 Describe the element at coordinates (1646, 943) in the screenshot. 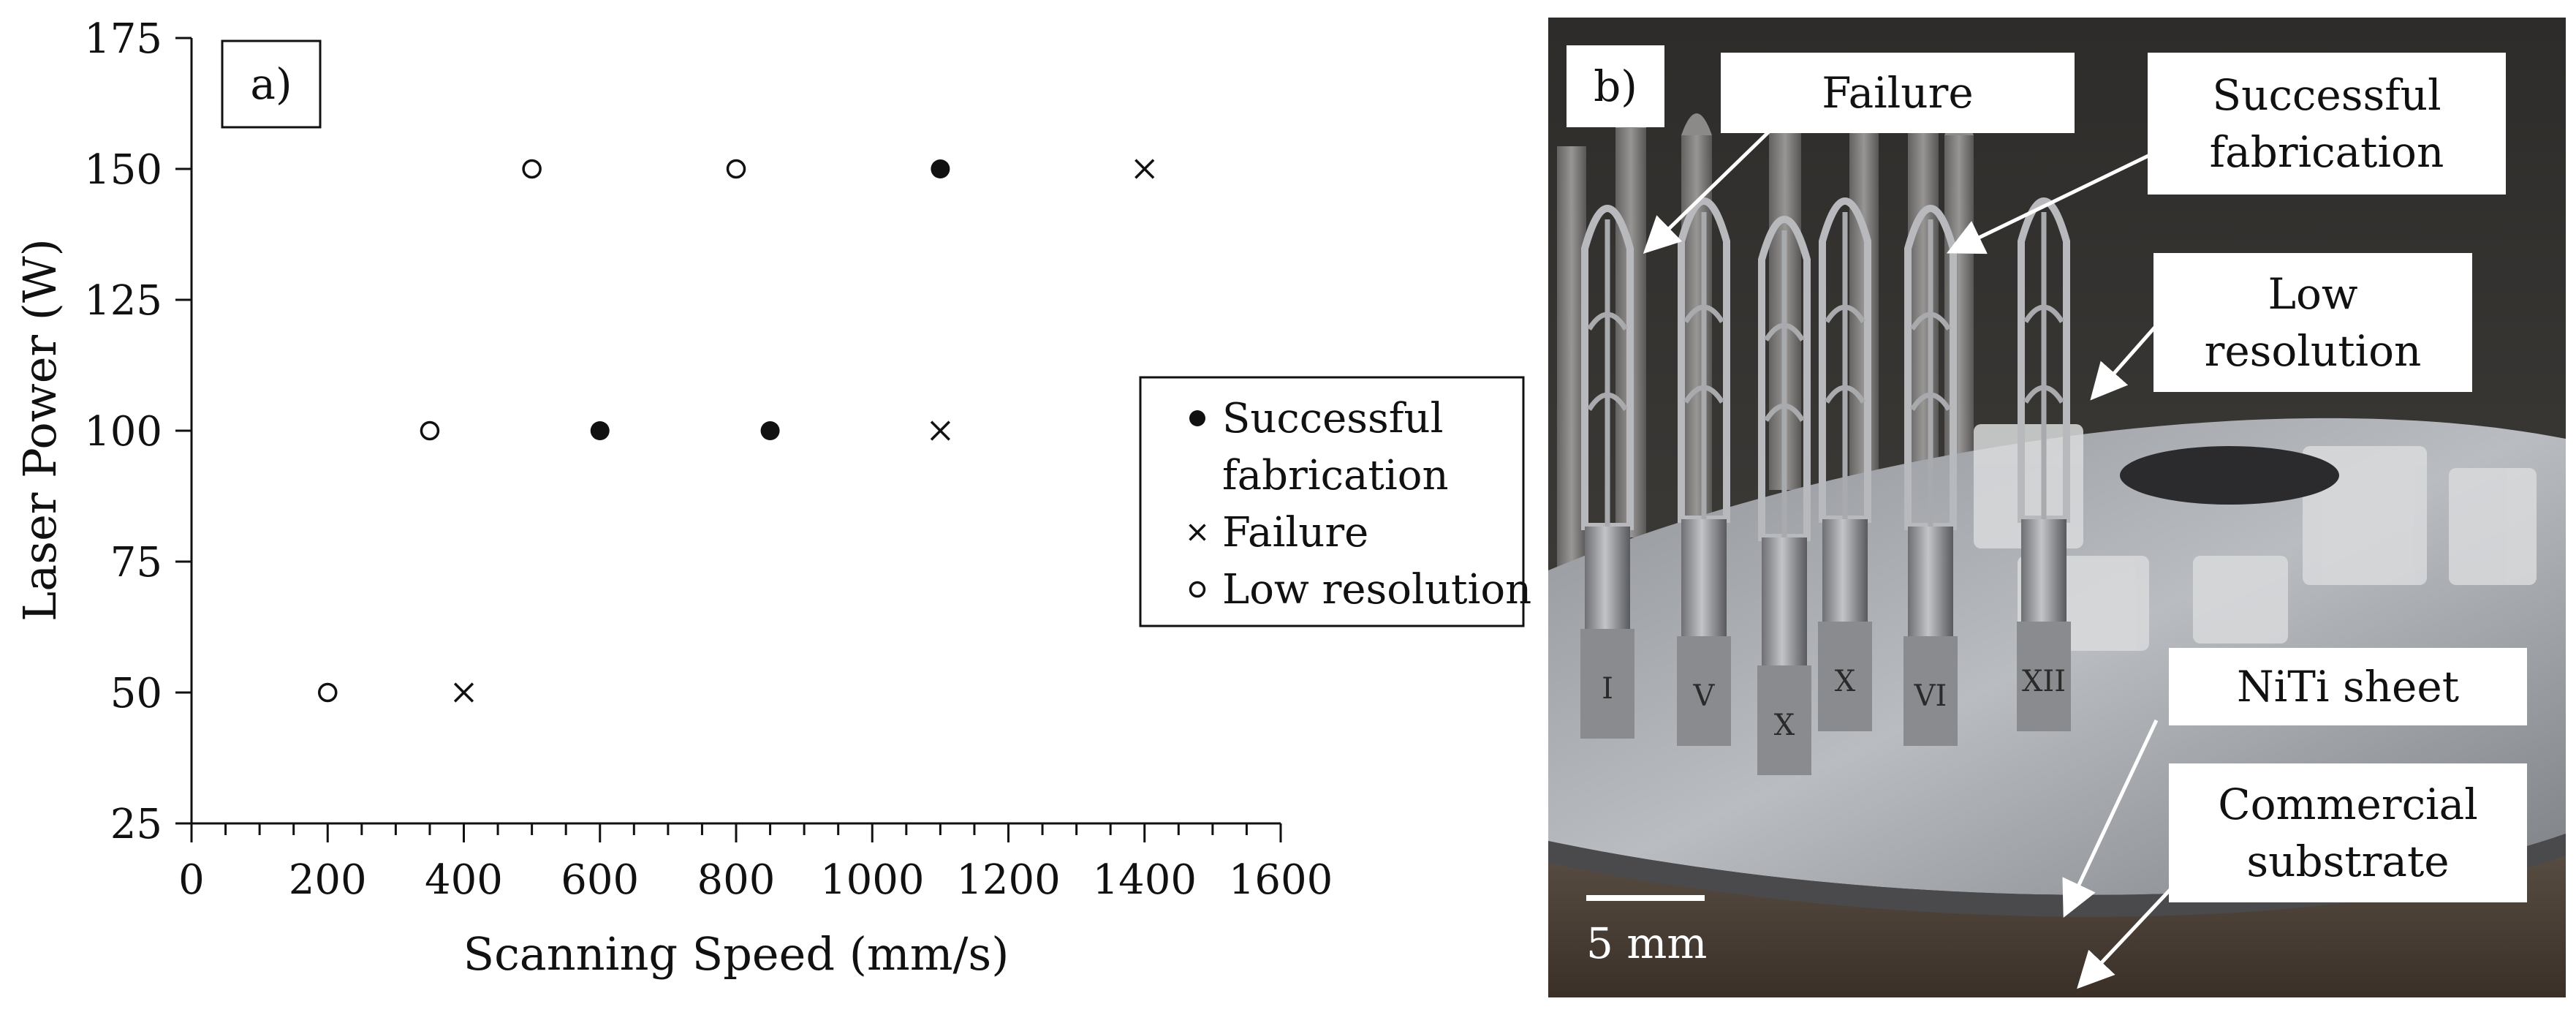

I see `scale-bar-label: 5 mm` at that location.